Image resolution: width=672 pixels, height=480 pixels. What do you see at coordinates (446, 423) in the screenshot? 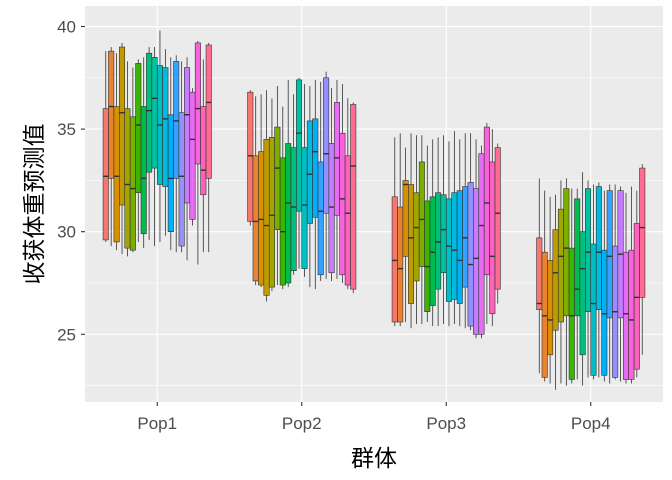
I see `x-tick-label: Pop3` at bounding box center [446, 423].